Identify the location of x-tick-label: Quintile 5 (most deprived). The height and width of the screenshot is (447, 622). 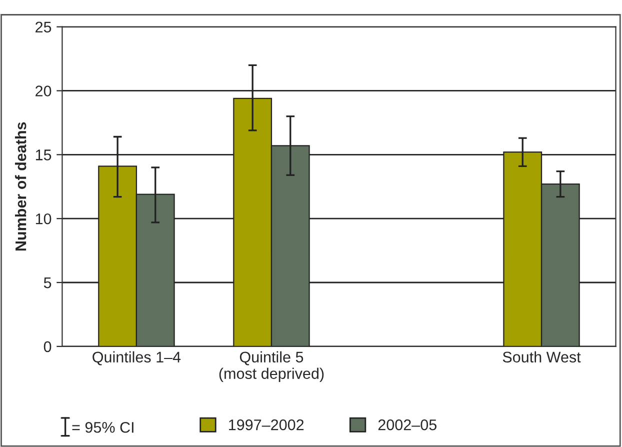
(271, 366).